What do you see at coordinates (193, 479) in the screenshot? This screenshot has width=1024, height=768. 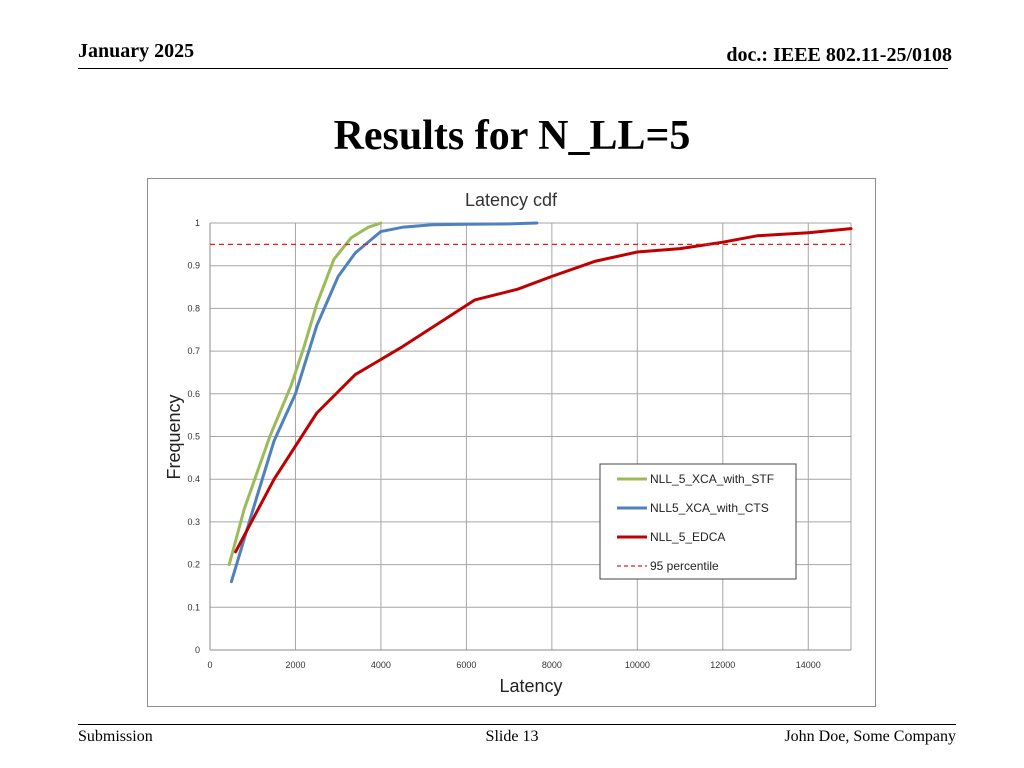 I see `y-tick-label: 0.4` at bounding box center [193, 479].